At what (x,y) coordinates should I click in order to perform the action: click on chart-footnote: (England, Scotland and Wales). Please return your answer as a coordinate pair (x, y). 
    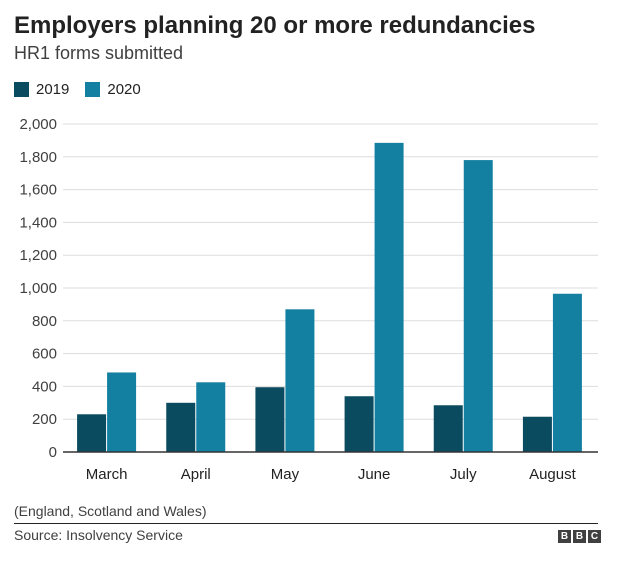
    Looking at the image, I should click on (110, 511).